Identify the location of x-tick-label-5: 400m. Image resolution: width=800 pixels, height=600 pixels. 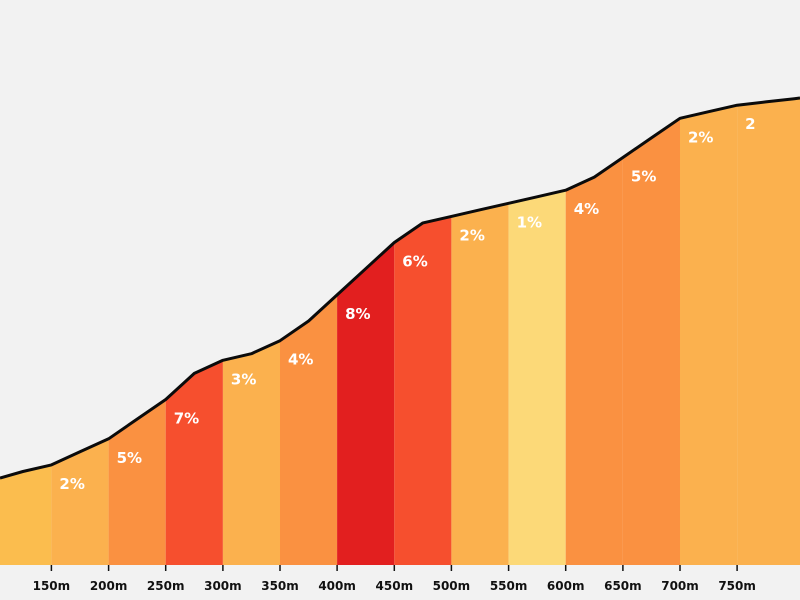
(337, 586).